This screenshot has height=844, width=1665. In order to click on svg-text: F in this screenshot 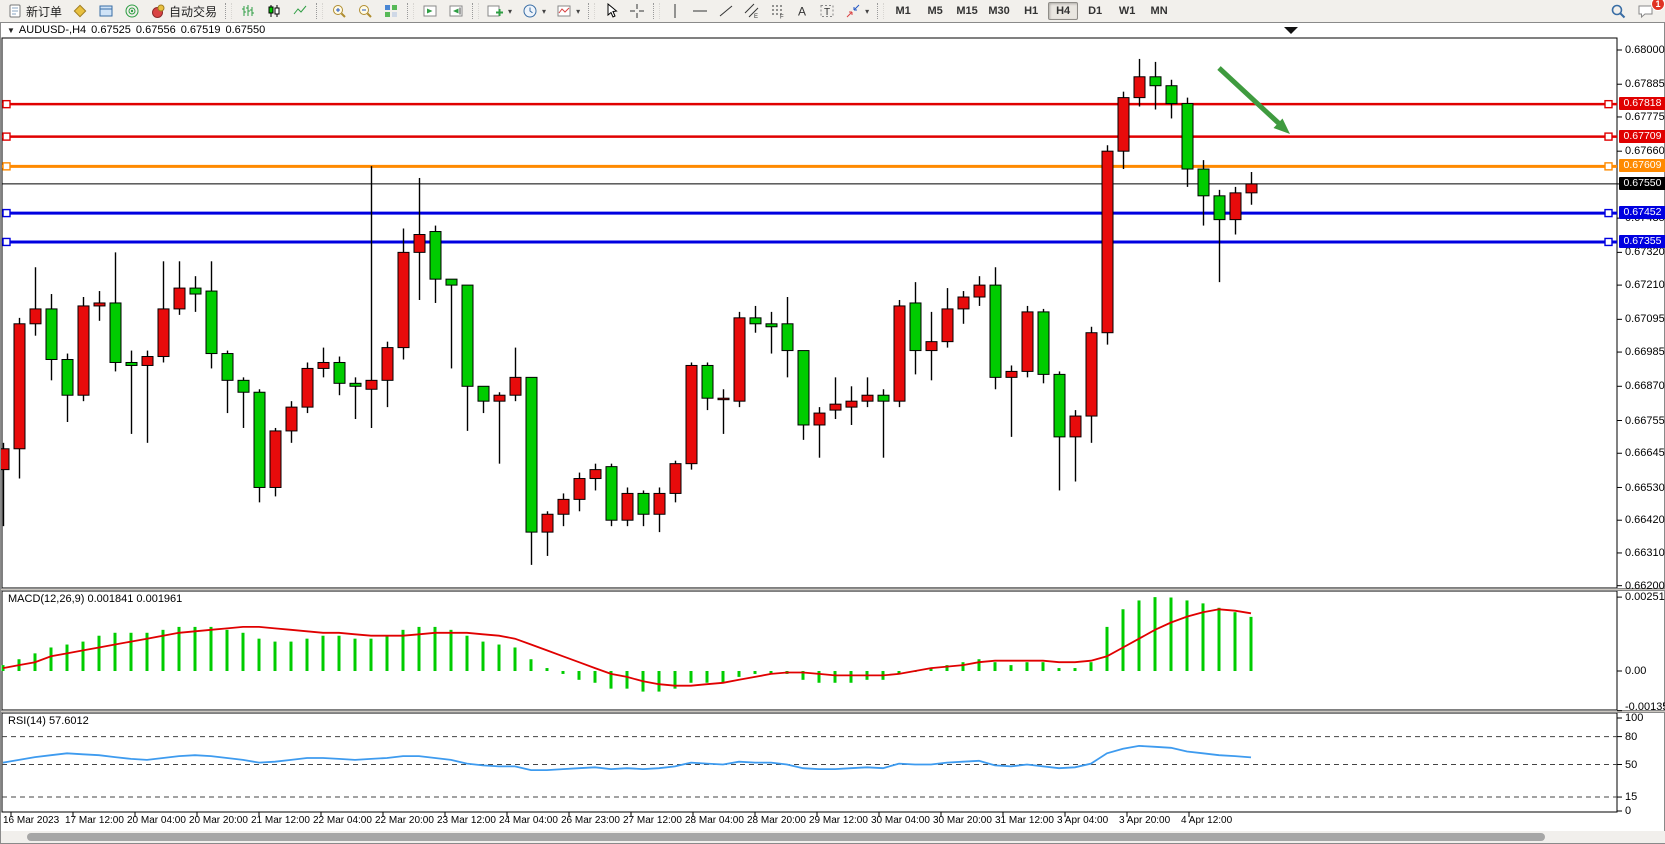, I will do `click(782, 17)`.